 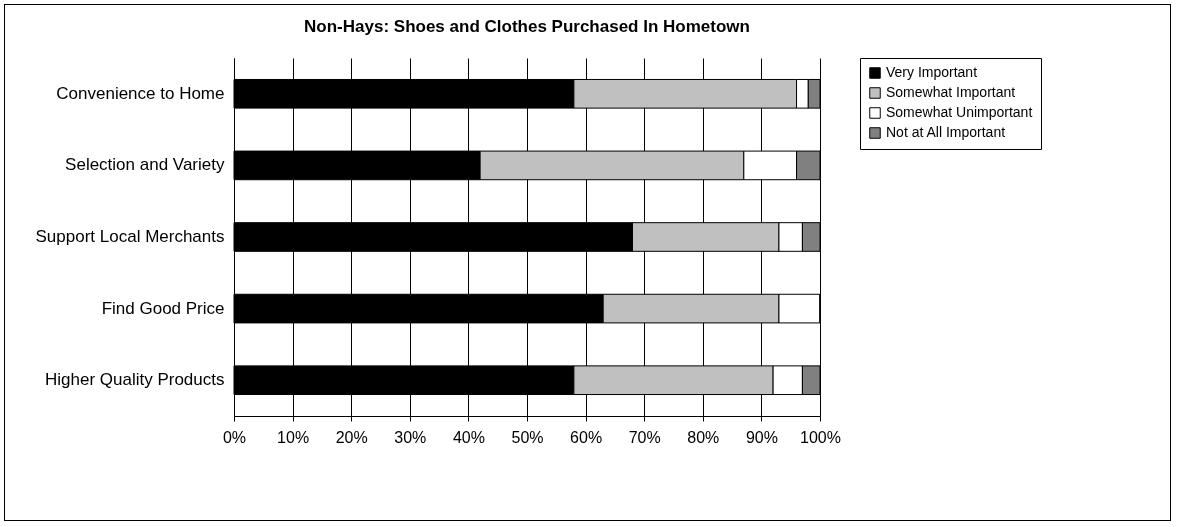 I want to click on y-tick-label: Convenience to Home, so click(x=140, y=93).